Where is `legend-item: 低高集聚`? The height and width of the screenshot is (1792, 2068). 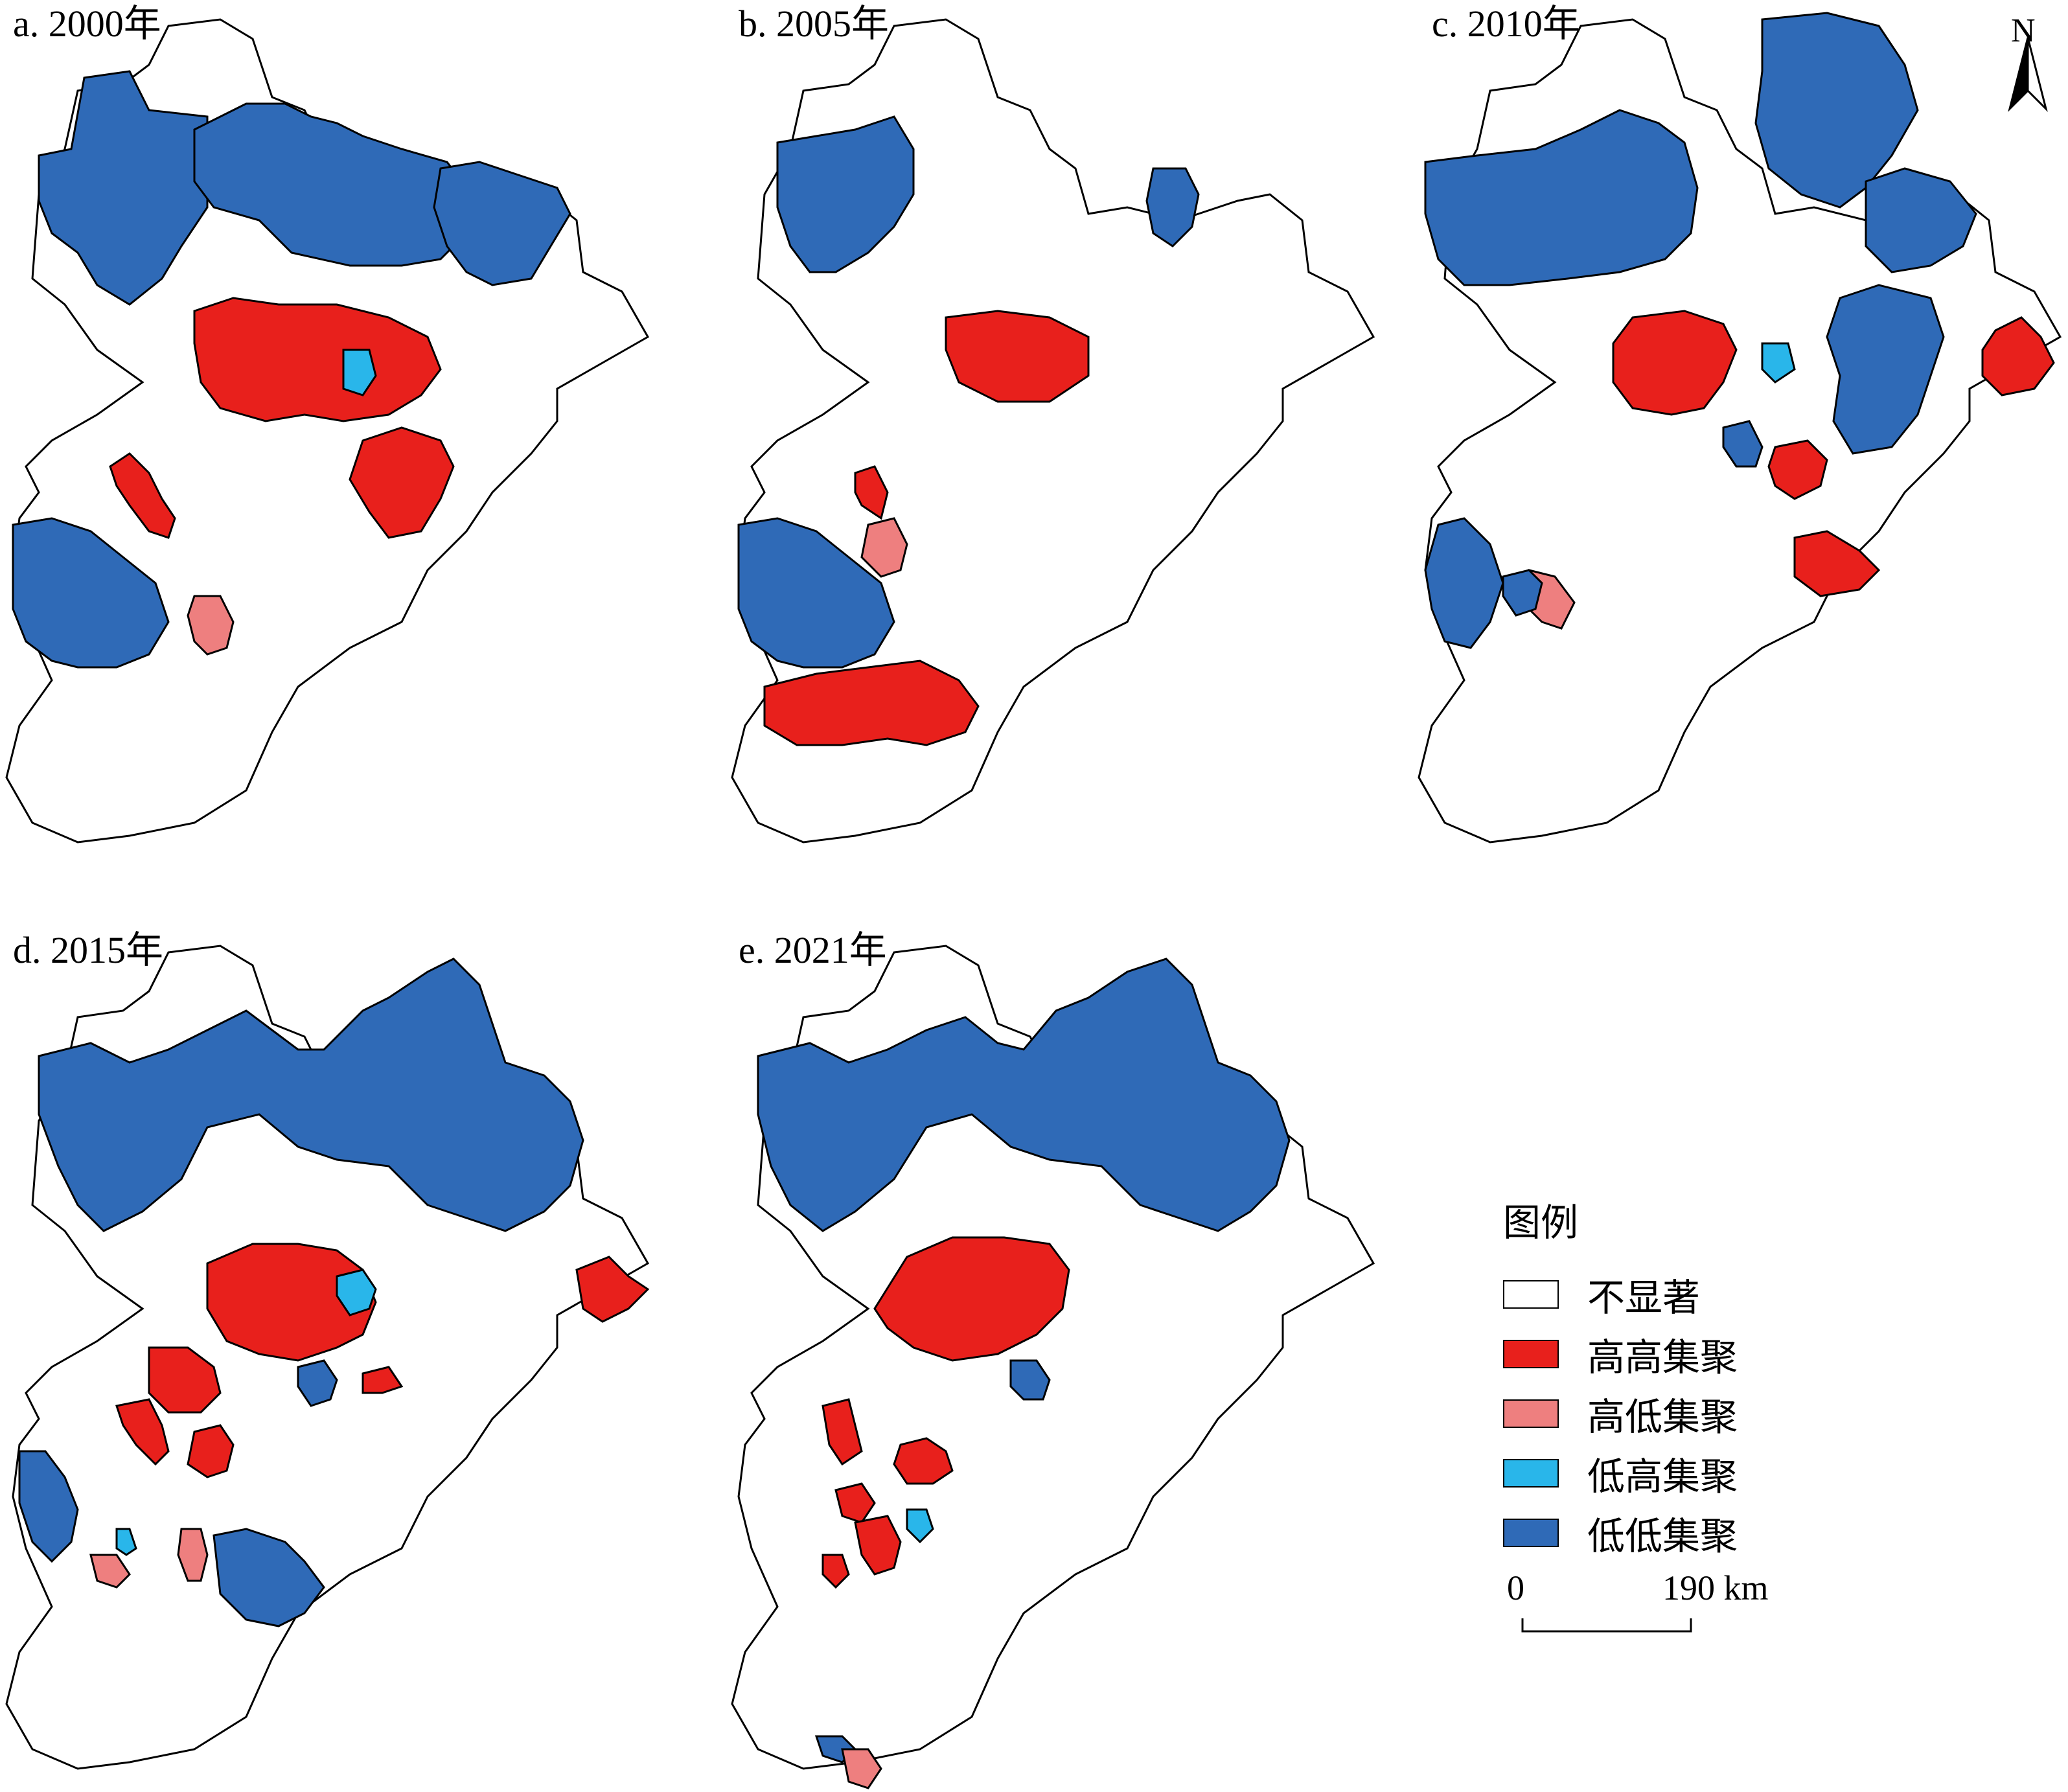
legend-item: 低高集聚 is located at coordinates (1698, 1473).